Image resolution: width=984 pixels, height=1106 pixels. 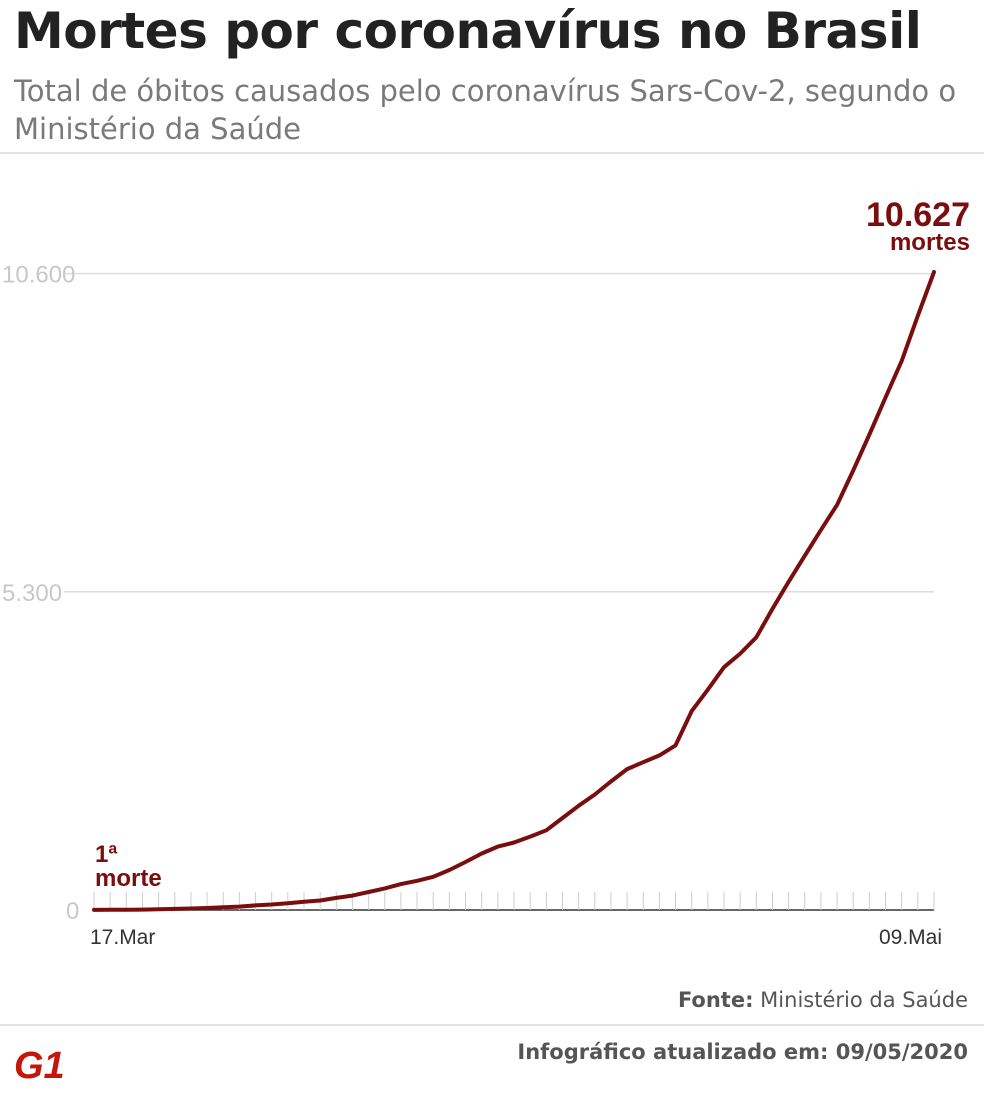 I want to click on x-axis: 17.Mar 09.Mai, so click(x=516, y=920).